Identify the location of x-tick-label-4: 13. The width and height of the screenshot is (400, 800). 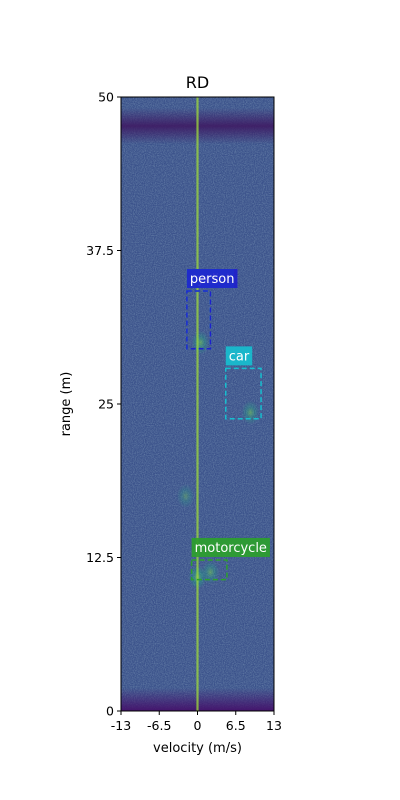
(274, 725).